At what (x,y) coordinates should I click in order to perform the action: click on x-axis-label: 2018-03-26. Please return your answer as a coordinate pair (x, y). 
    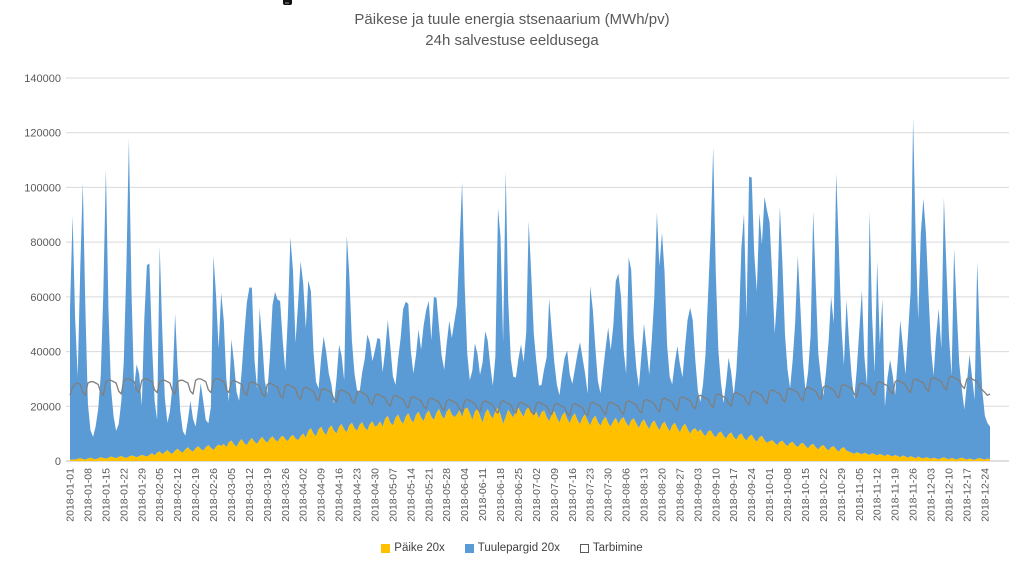
    Looking at the image, I should click on (286, 495).